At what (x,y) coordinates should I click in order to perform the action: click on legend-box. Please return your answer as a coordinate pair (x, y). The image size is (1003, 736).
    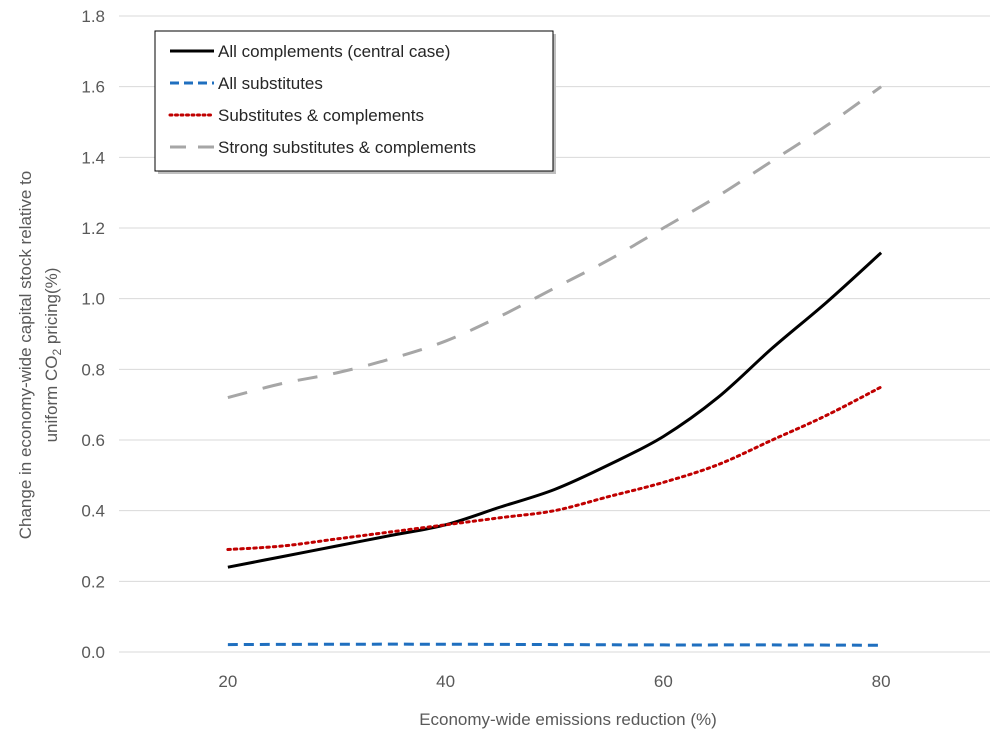
    Looking at the image, I should click on (354, 101).